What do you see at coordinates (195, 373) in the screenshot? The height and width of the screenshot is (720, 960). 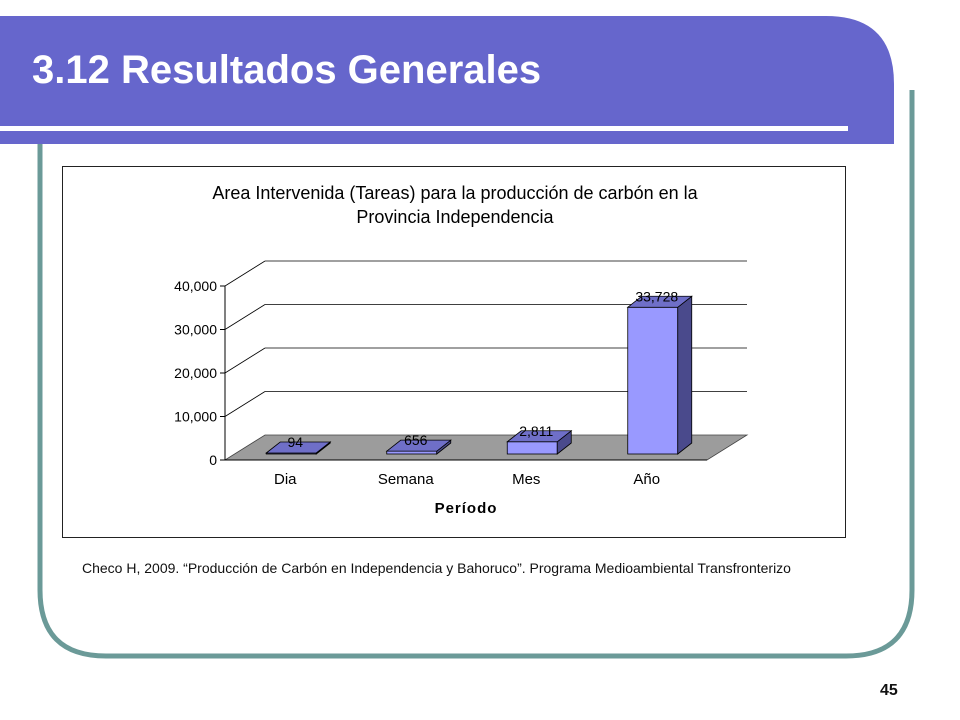 I see `y-tick-label: 20,000` at bounding box center [195, 373].